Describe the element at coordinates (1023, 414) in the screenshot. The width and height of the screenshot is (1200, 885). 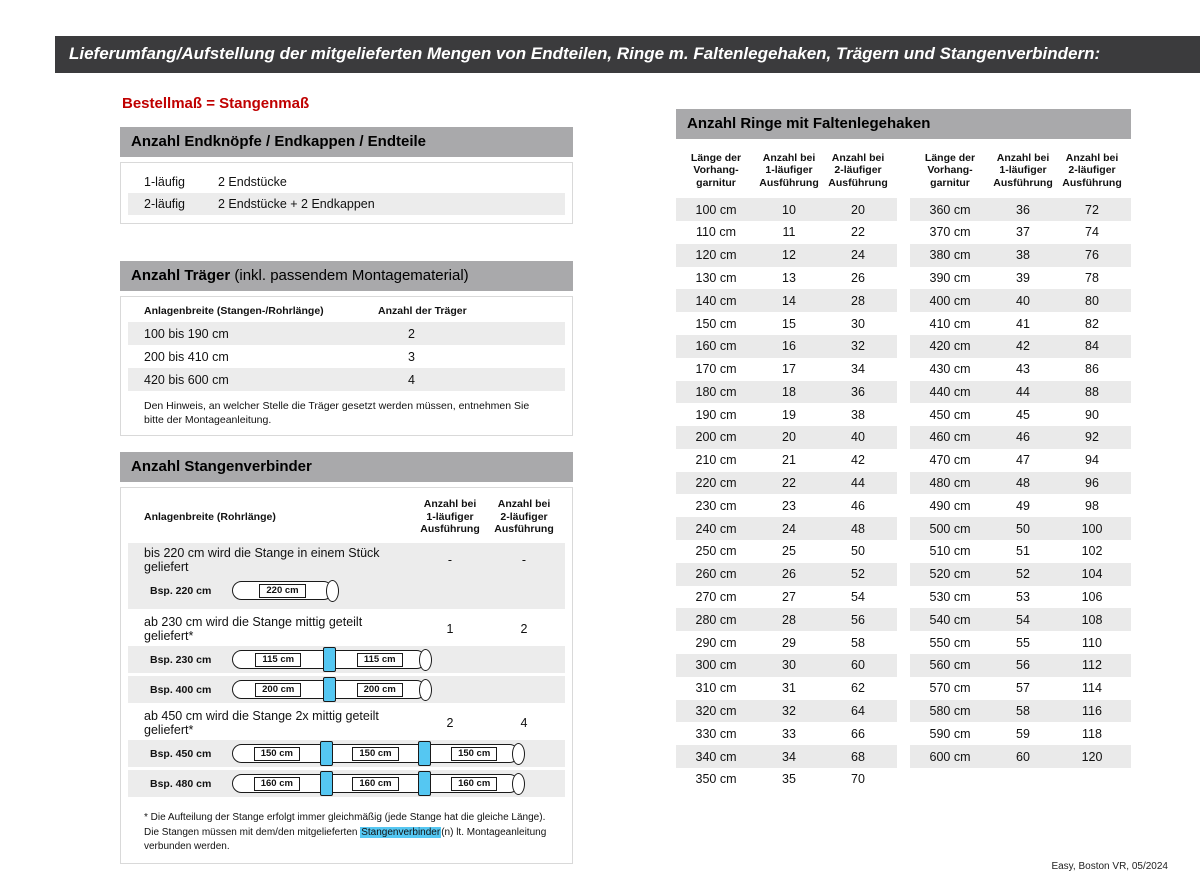
I see `ring-count-1-laeufig: 45` at that location.